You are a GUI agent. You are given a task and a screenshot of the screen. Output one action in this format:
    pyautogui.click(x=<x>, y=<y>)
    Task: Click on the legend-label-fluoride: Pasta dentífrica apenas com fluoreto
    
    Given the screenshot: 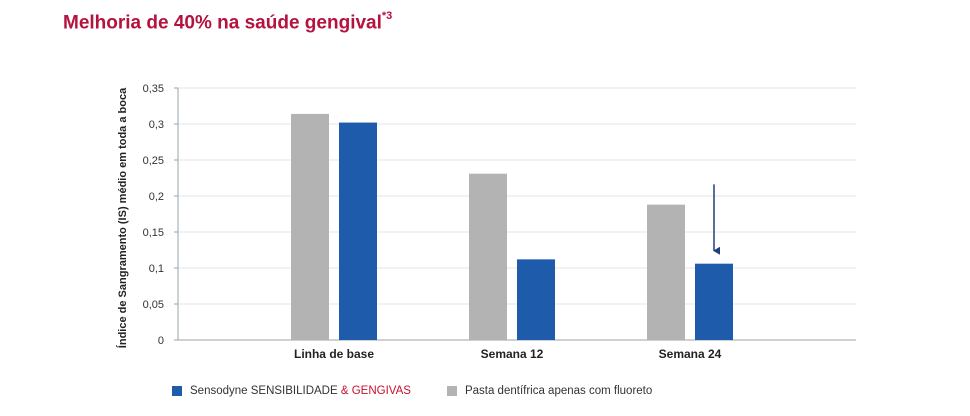 What is the action you would take?
    pyautogui.click(x=558, y=391)
    